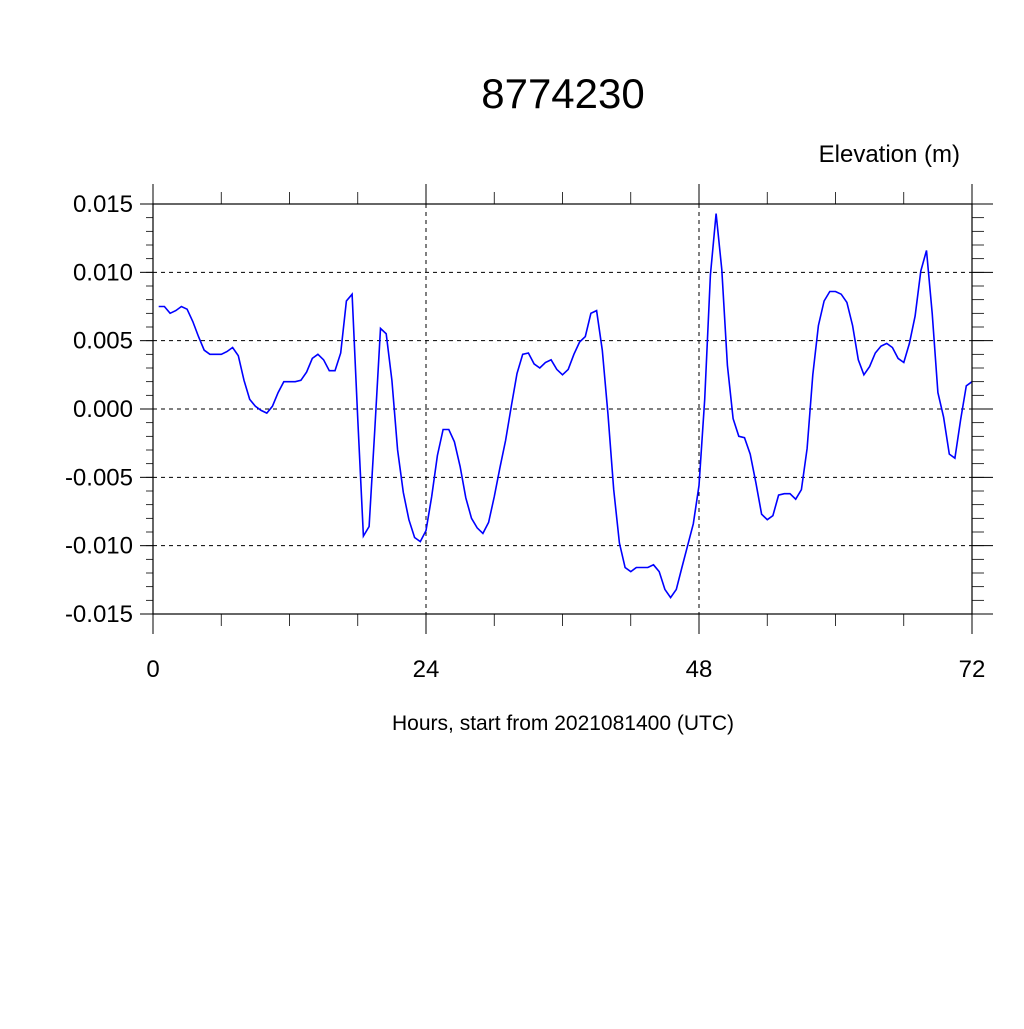 Image resolution: width=1024 pixels, height=1029 pixels. Describe the element at coordinates (972, 669) in the screenshot. I see `x-tick-label: 72` at that location.